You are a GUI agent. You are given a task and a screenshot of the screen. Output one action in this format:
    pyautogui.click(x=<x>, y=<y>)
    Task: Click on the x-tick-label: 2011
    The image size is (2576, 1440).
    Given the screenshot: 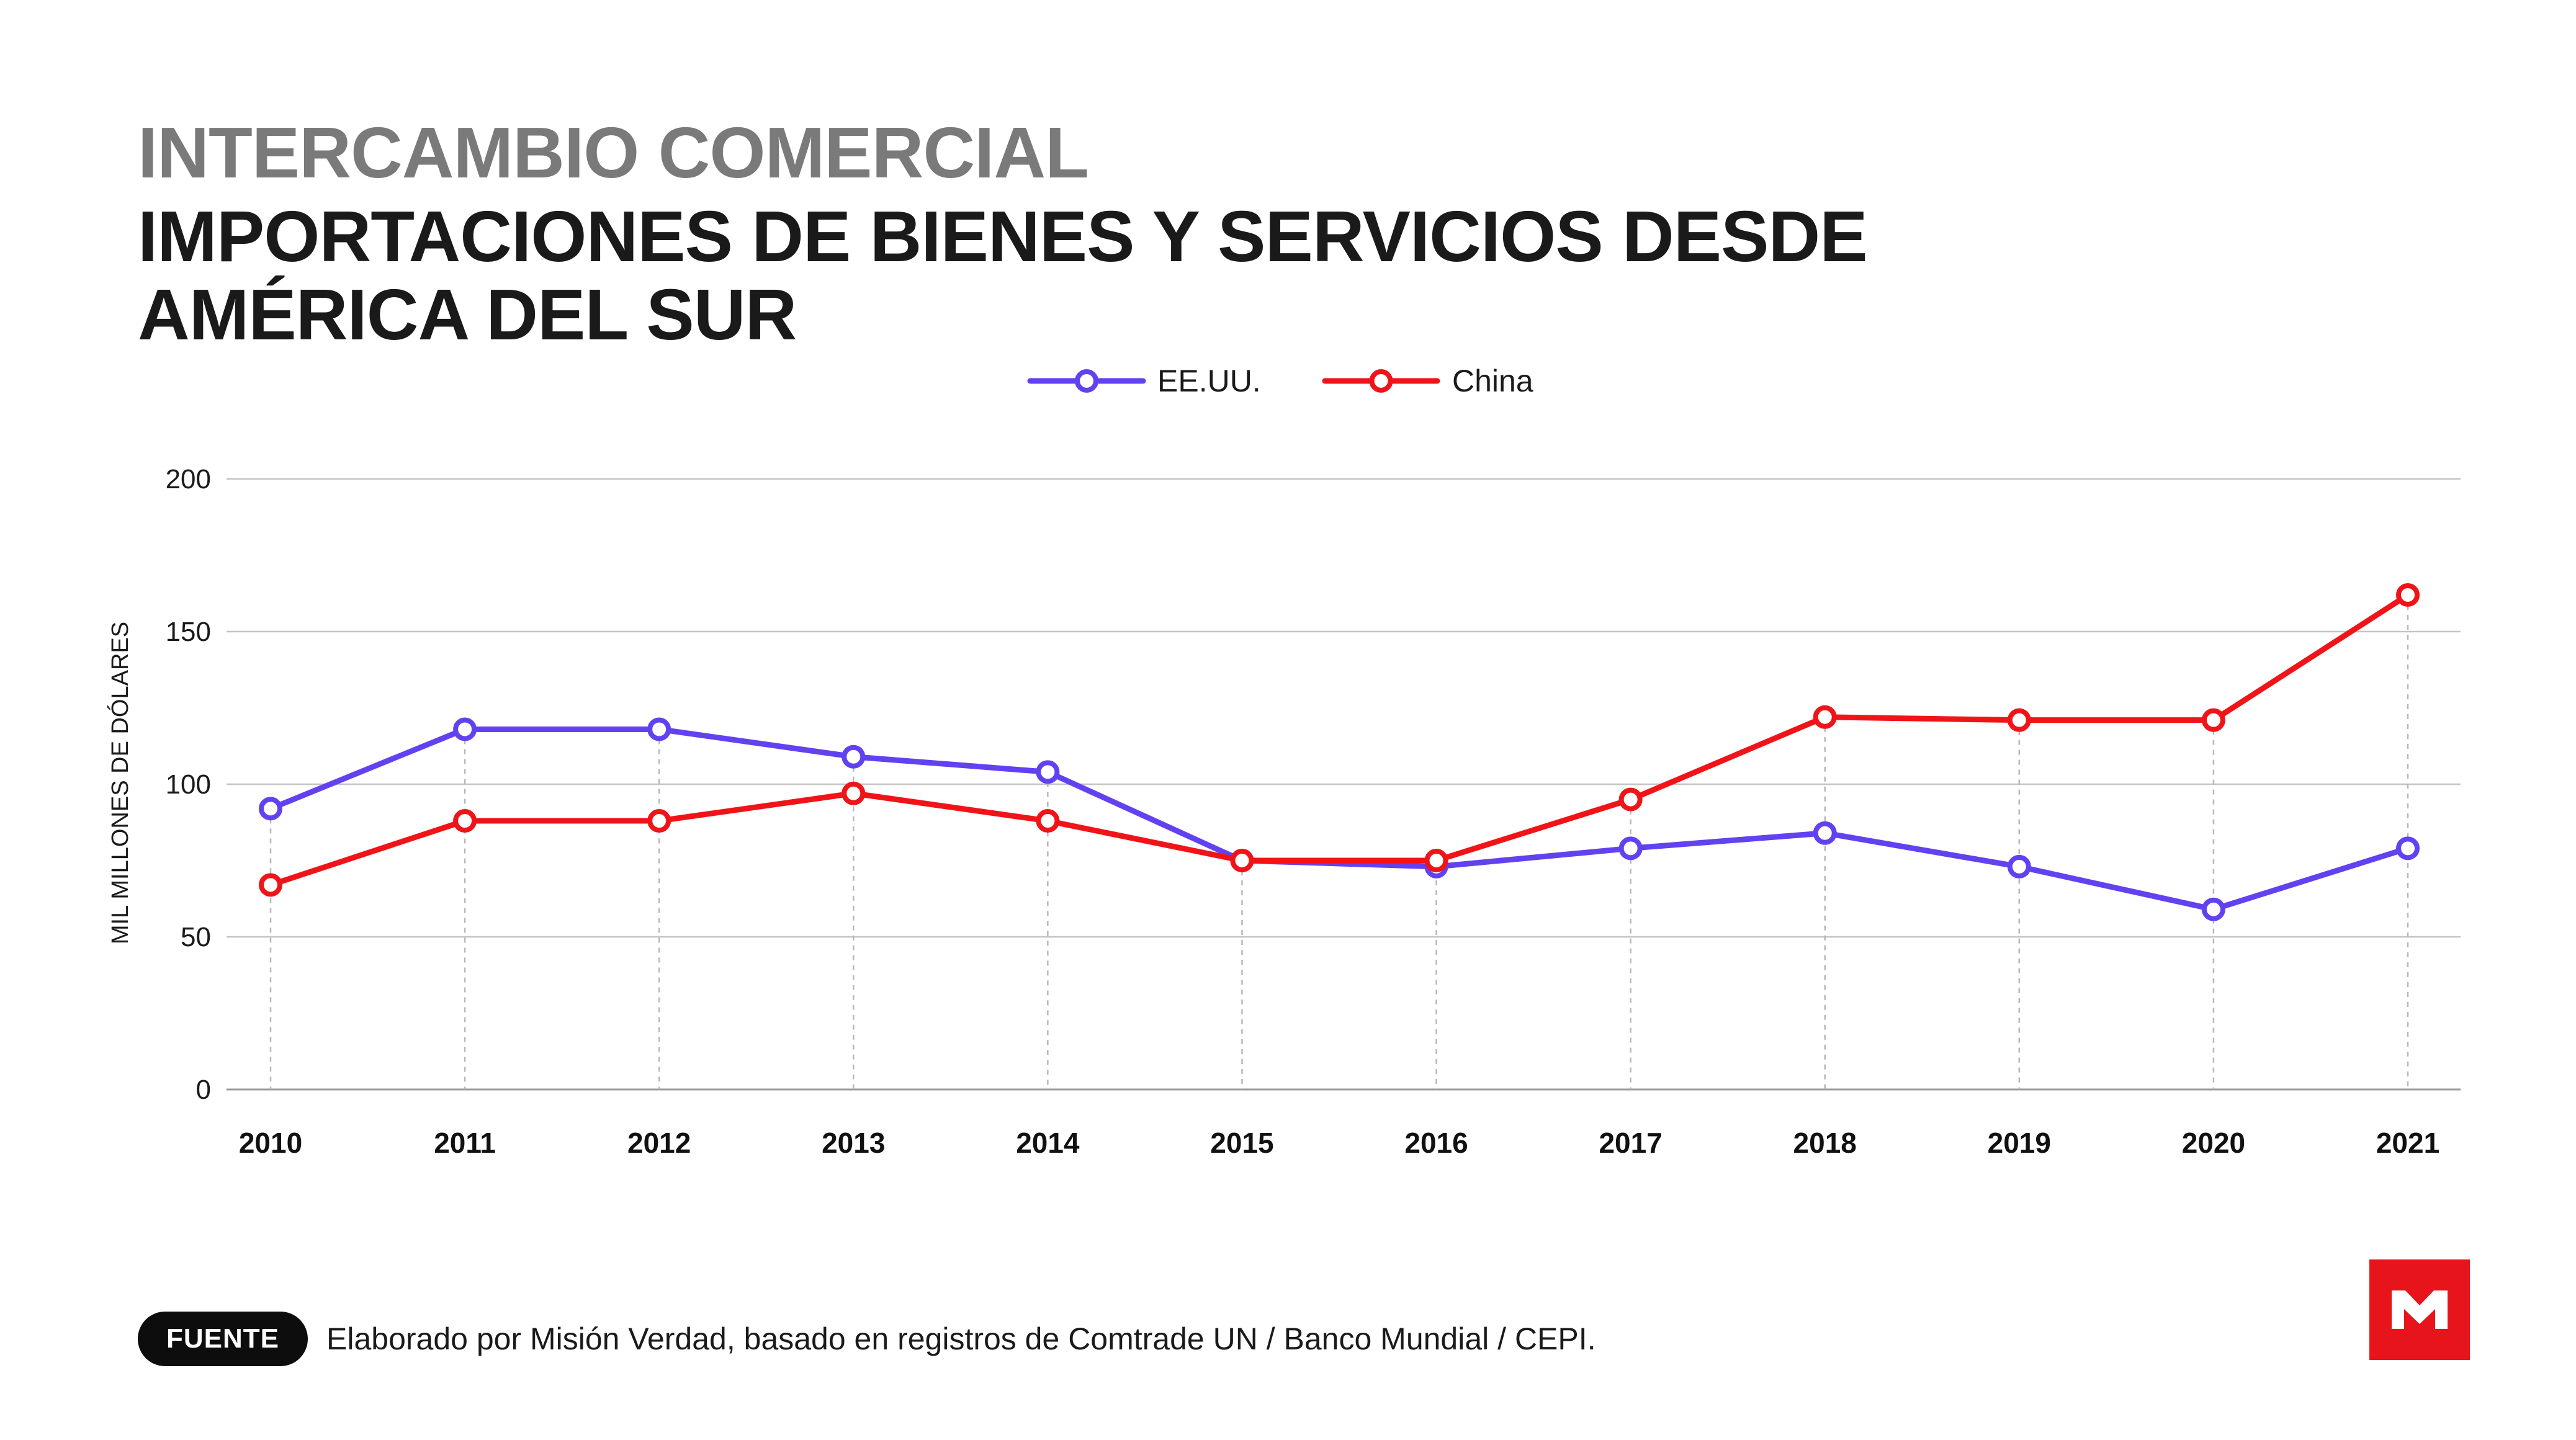 What is the action you would take?
    pyautogui.click(x=465, y=1143)
    